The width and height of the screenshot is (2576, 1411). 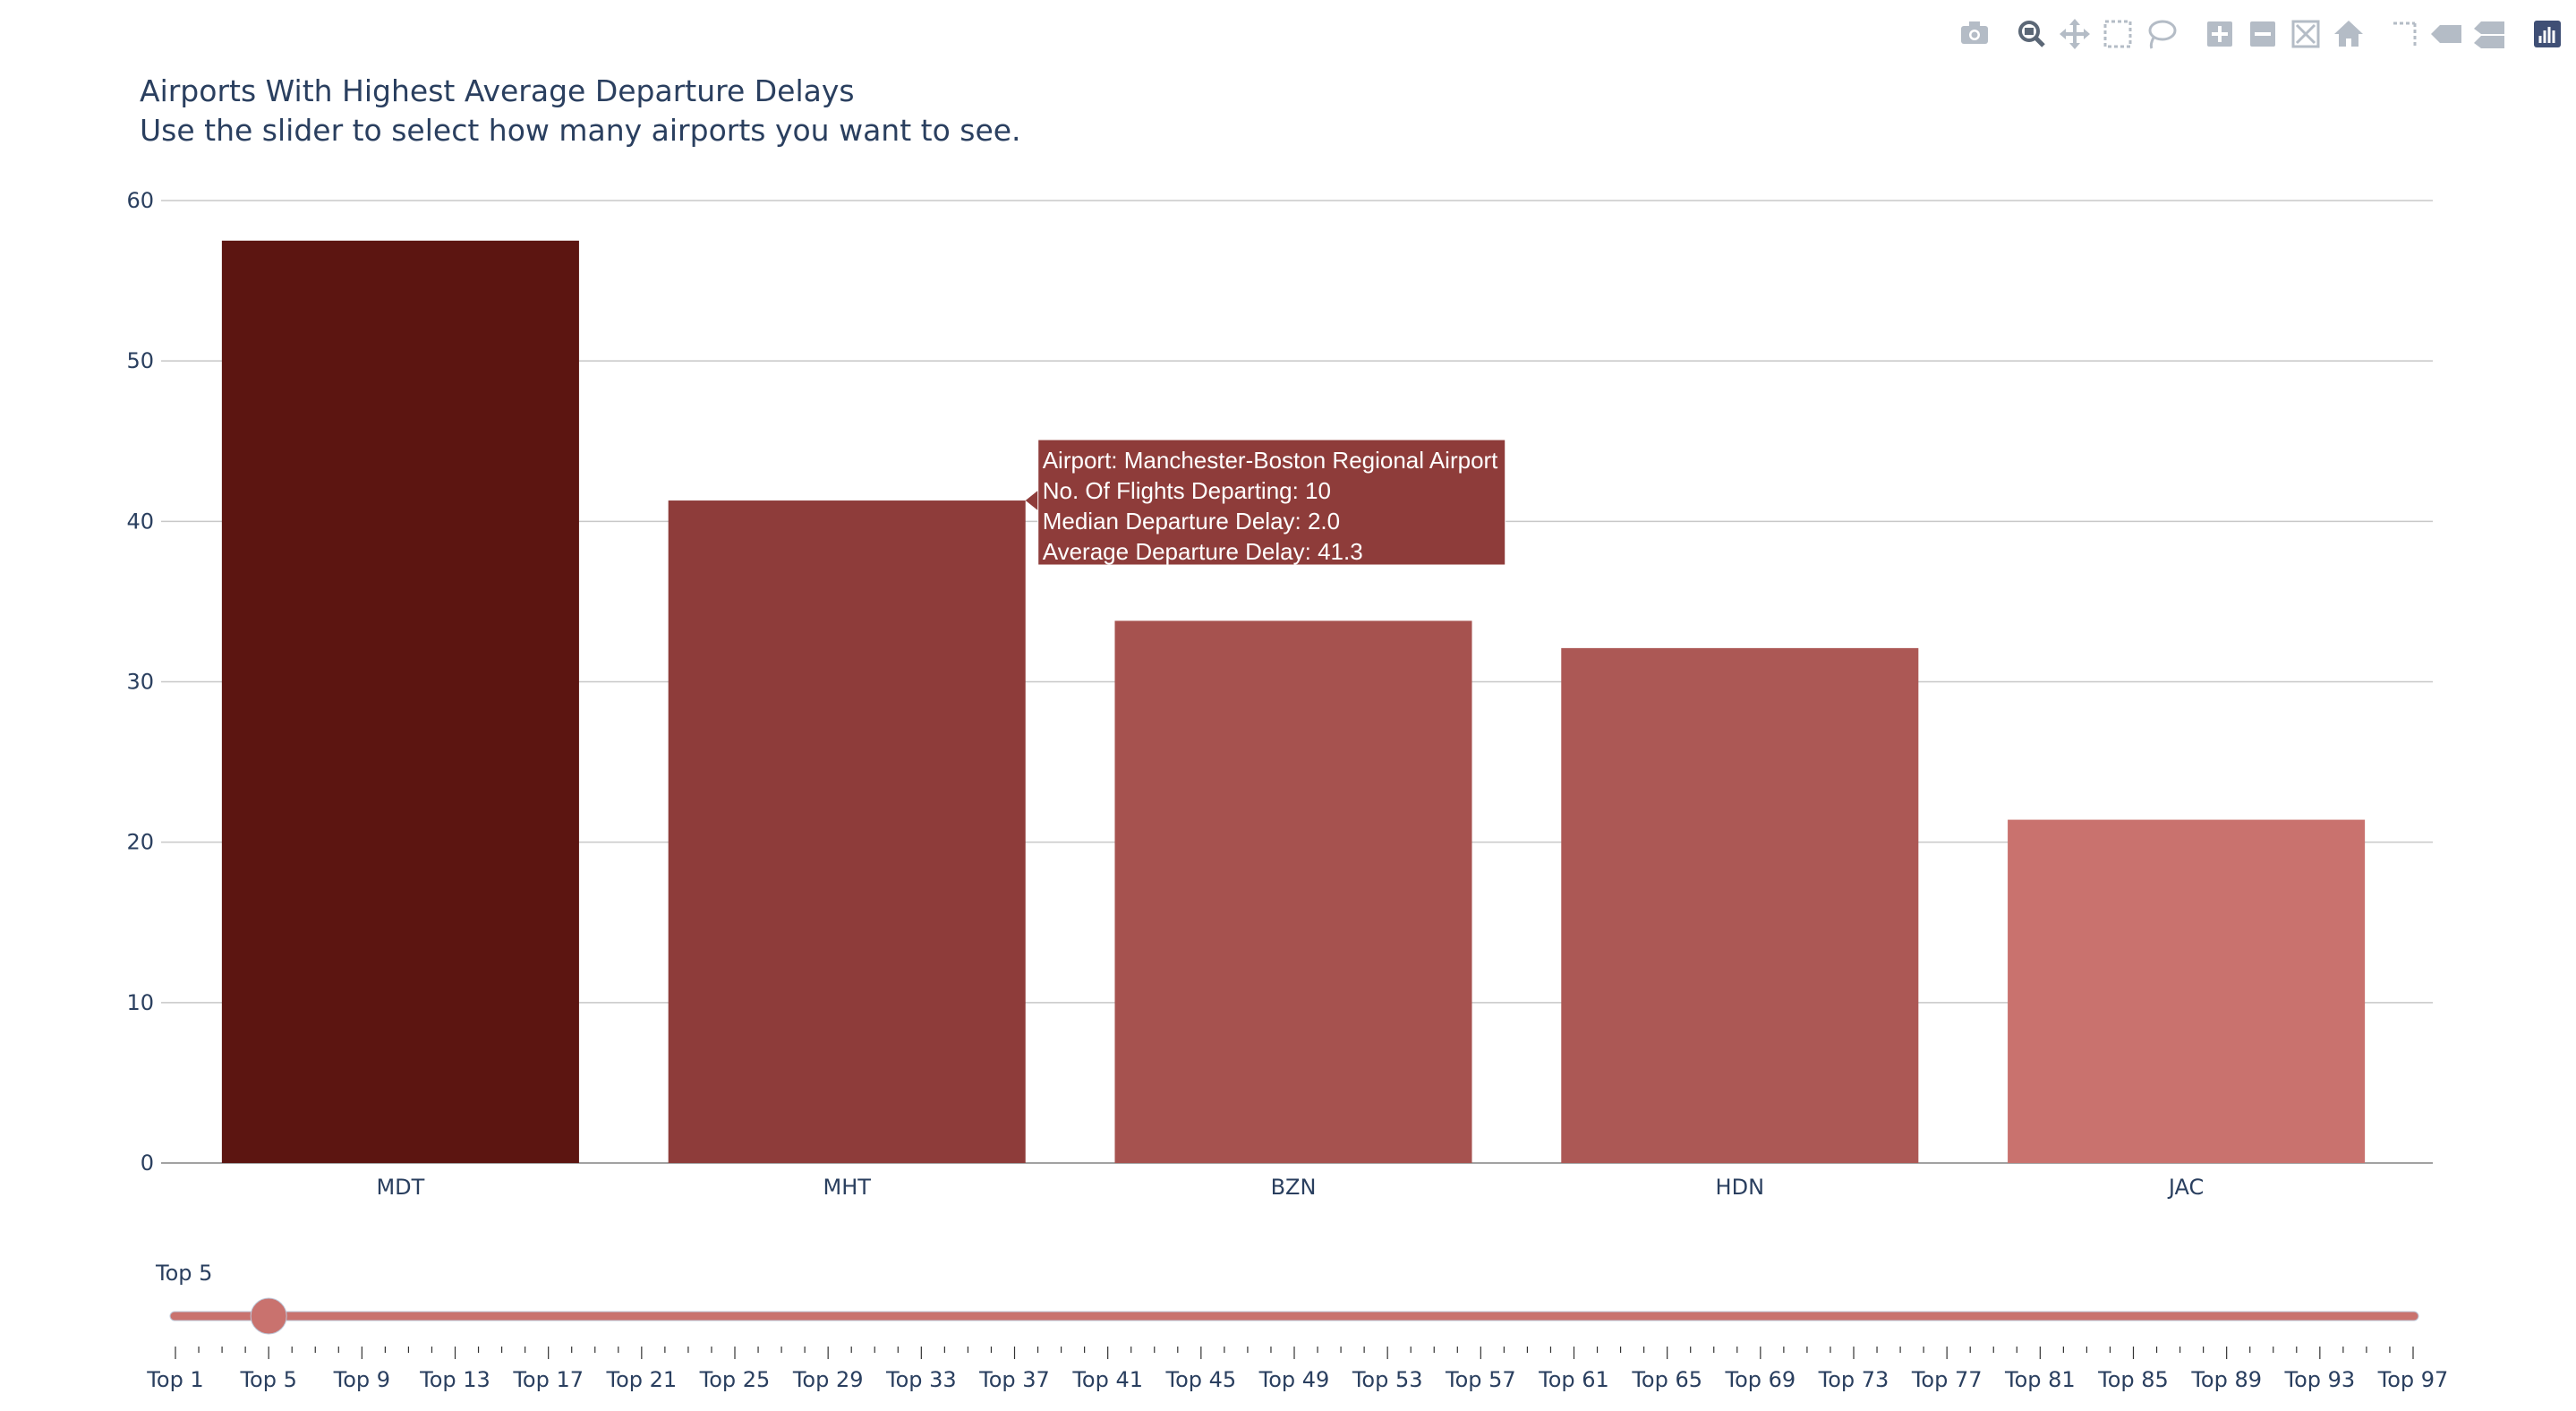 What do you see at coordinates (735, 1379) in the screenshot?
I see `slider-tick-label: Top 25` at bounding box center [735, 1379].